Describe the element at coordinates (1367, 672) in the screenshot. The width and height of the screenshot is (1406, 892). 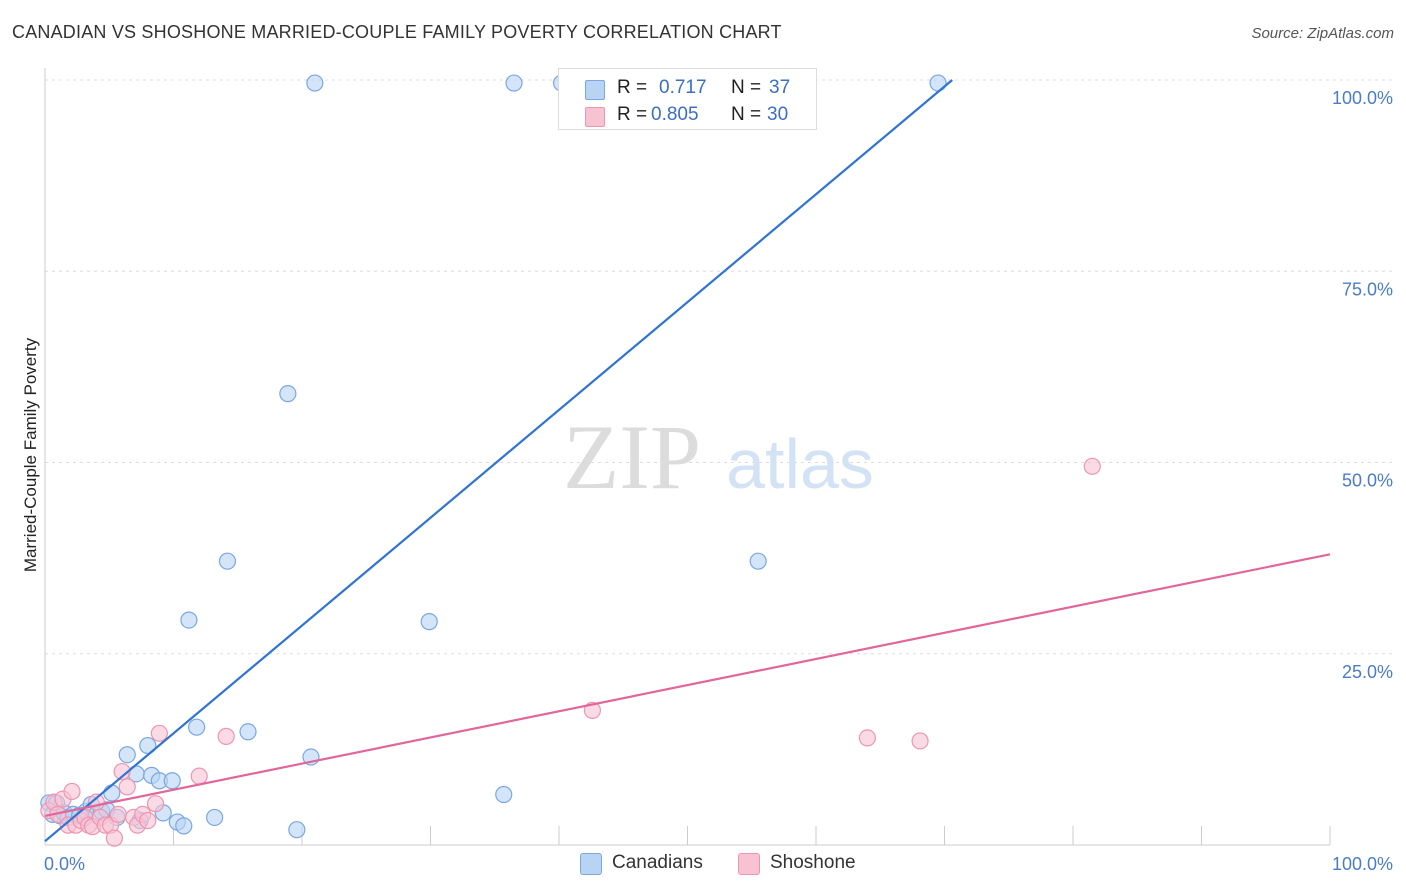
I see `y-tick-label: 25.0%` at that location.